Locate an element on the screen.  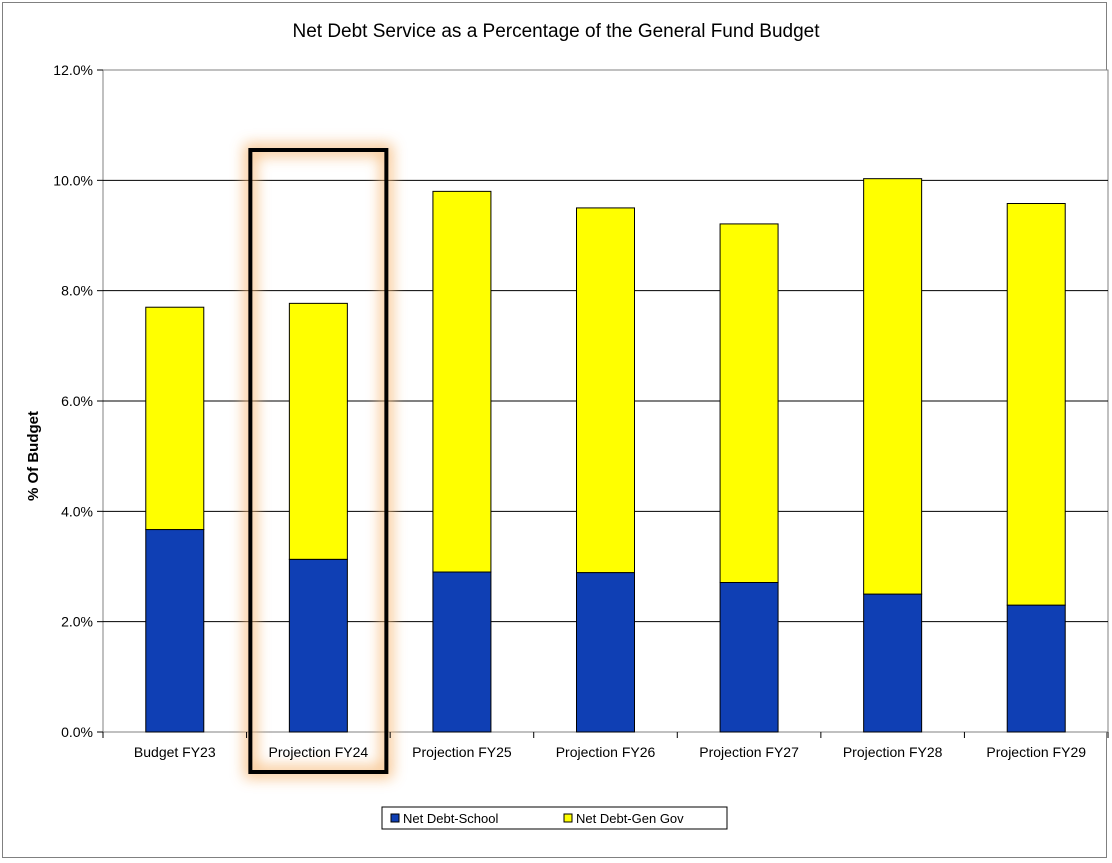
y-axis-label: % Of Budget is located at coordinates (33, 456).